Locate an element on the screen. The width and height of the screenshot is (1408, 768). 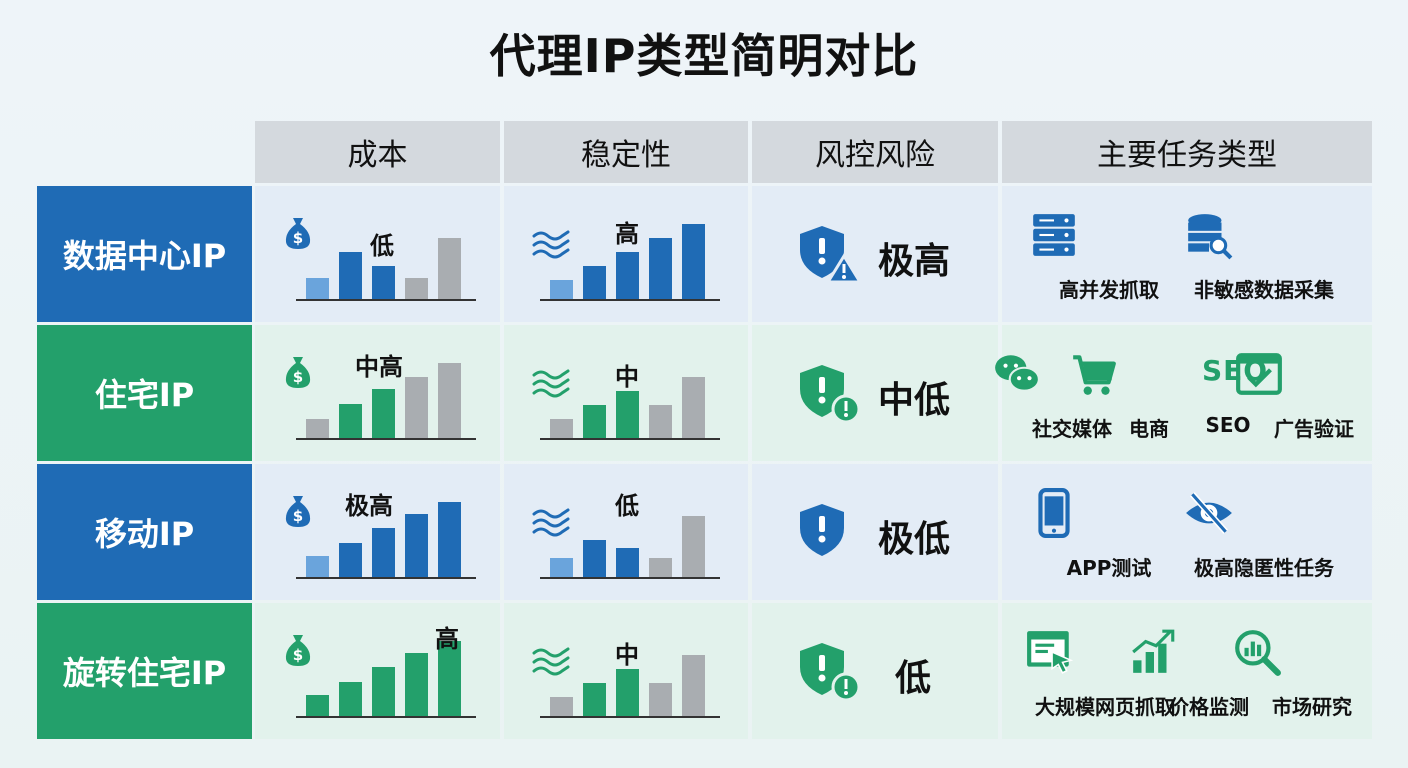
risk-level: 中低 is located at coordinates (914, 400).